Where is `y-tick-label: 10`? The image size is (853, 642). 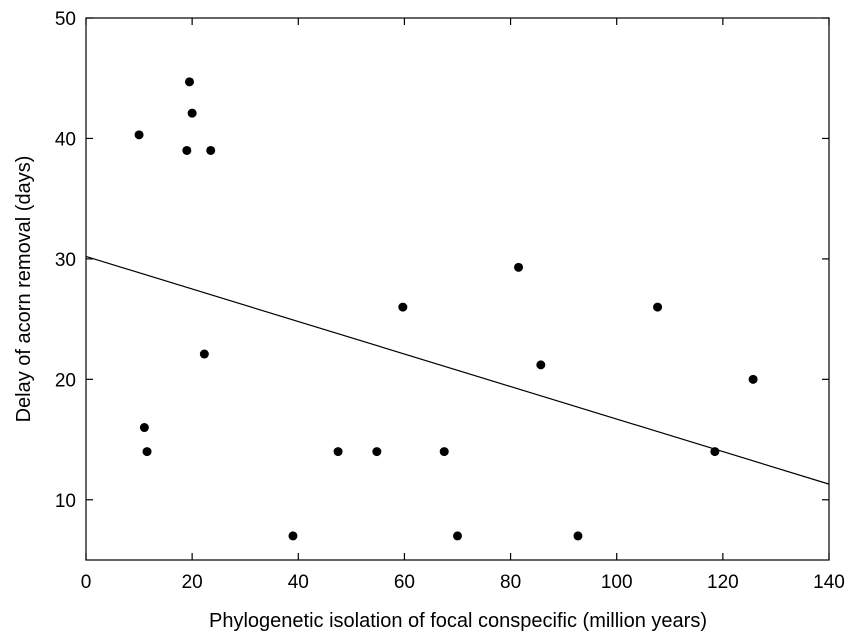 y-tick-label: 10 is located at coordinates (65, 501).